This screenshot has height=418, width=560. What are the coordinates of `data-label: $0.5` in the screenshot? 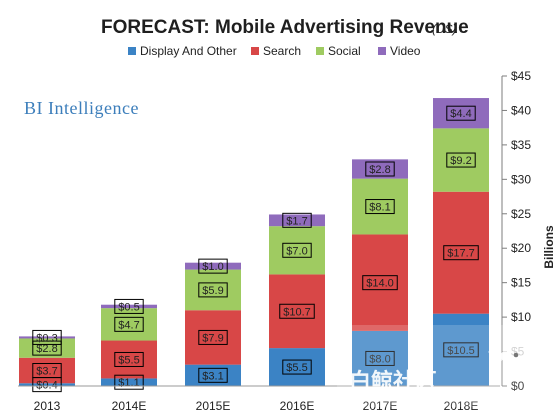 It's located at (129, 306).